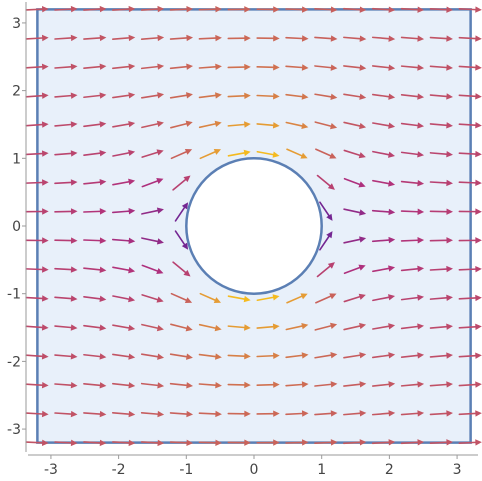 Image resolution: width=482 pixels, height=481 pixels. What do you see at coordinates (14, 362) in the screenshot?
I see `y-tick-label: -2` at bounding box center [14, 362].